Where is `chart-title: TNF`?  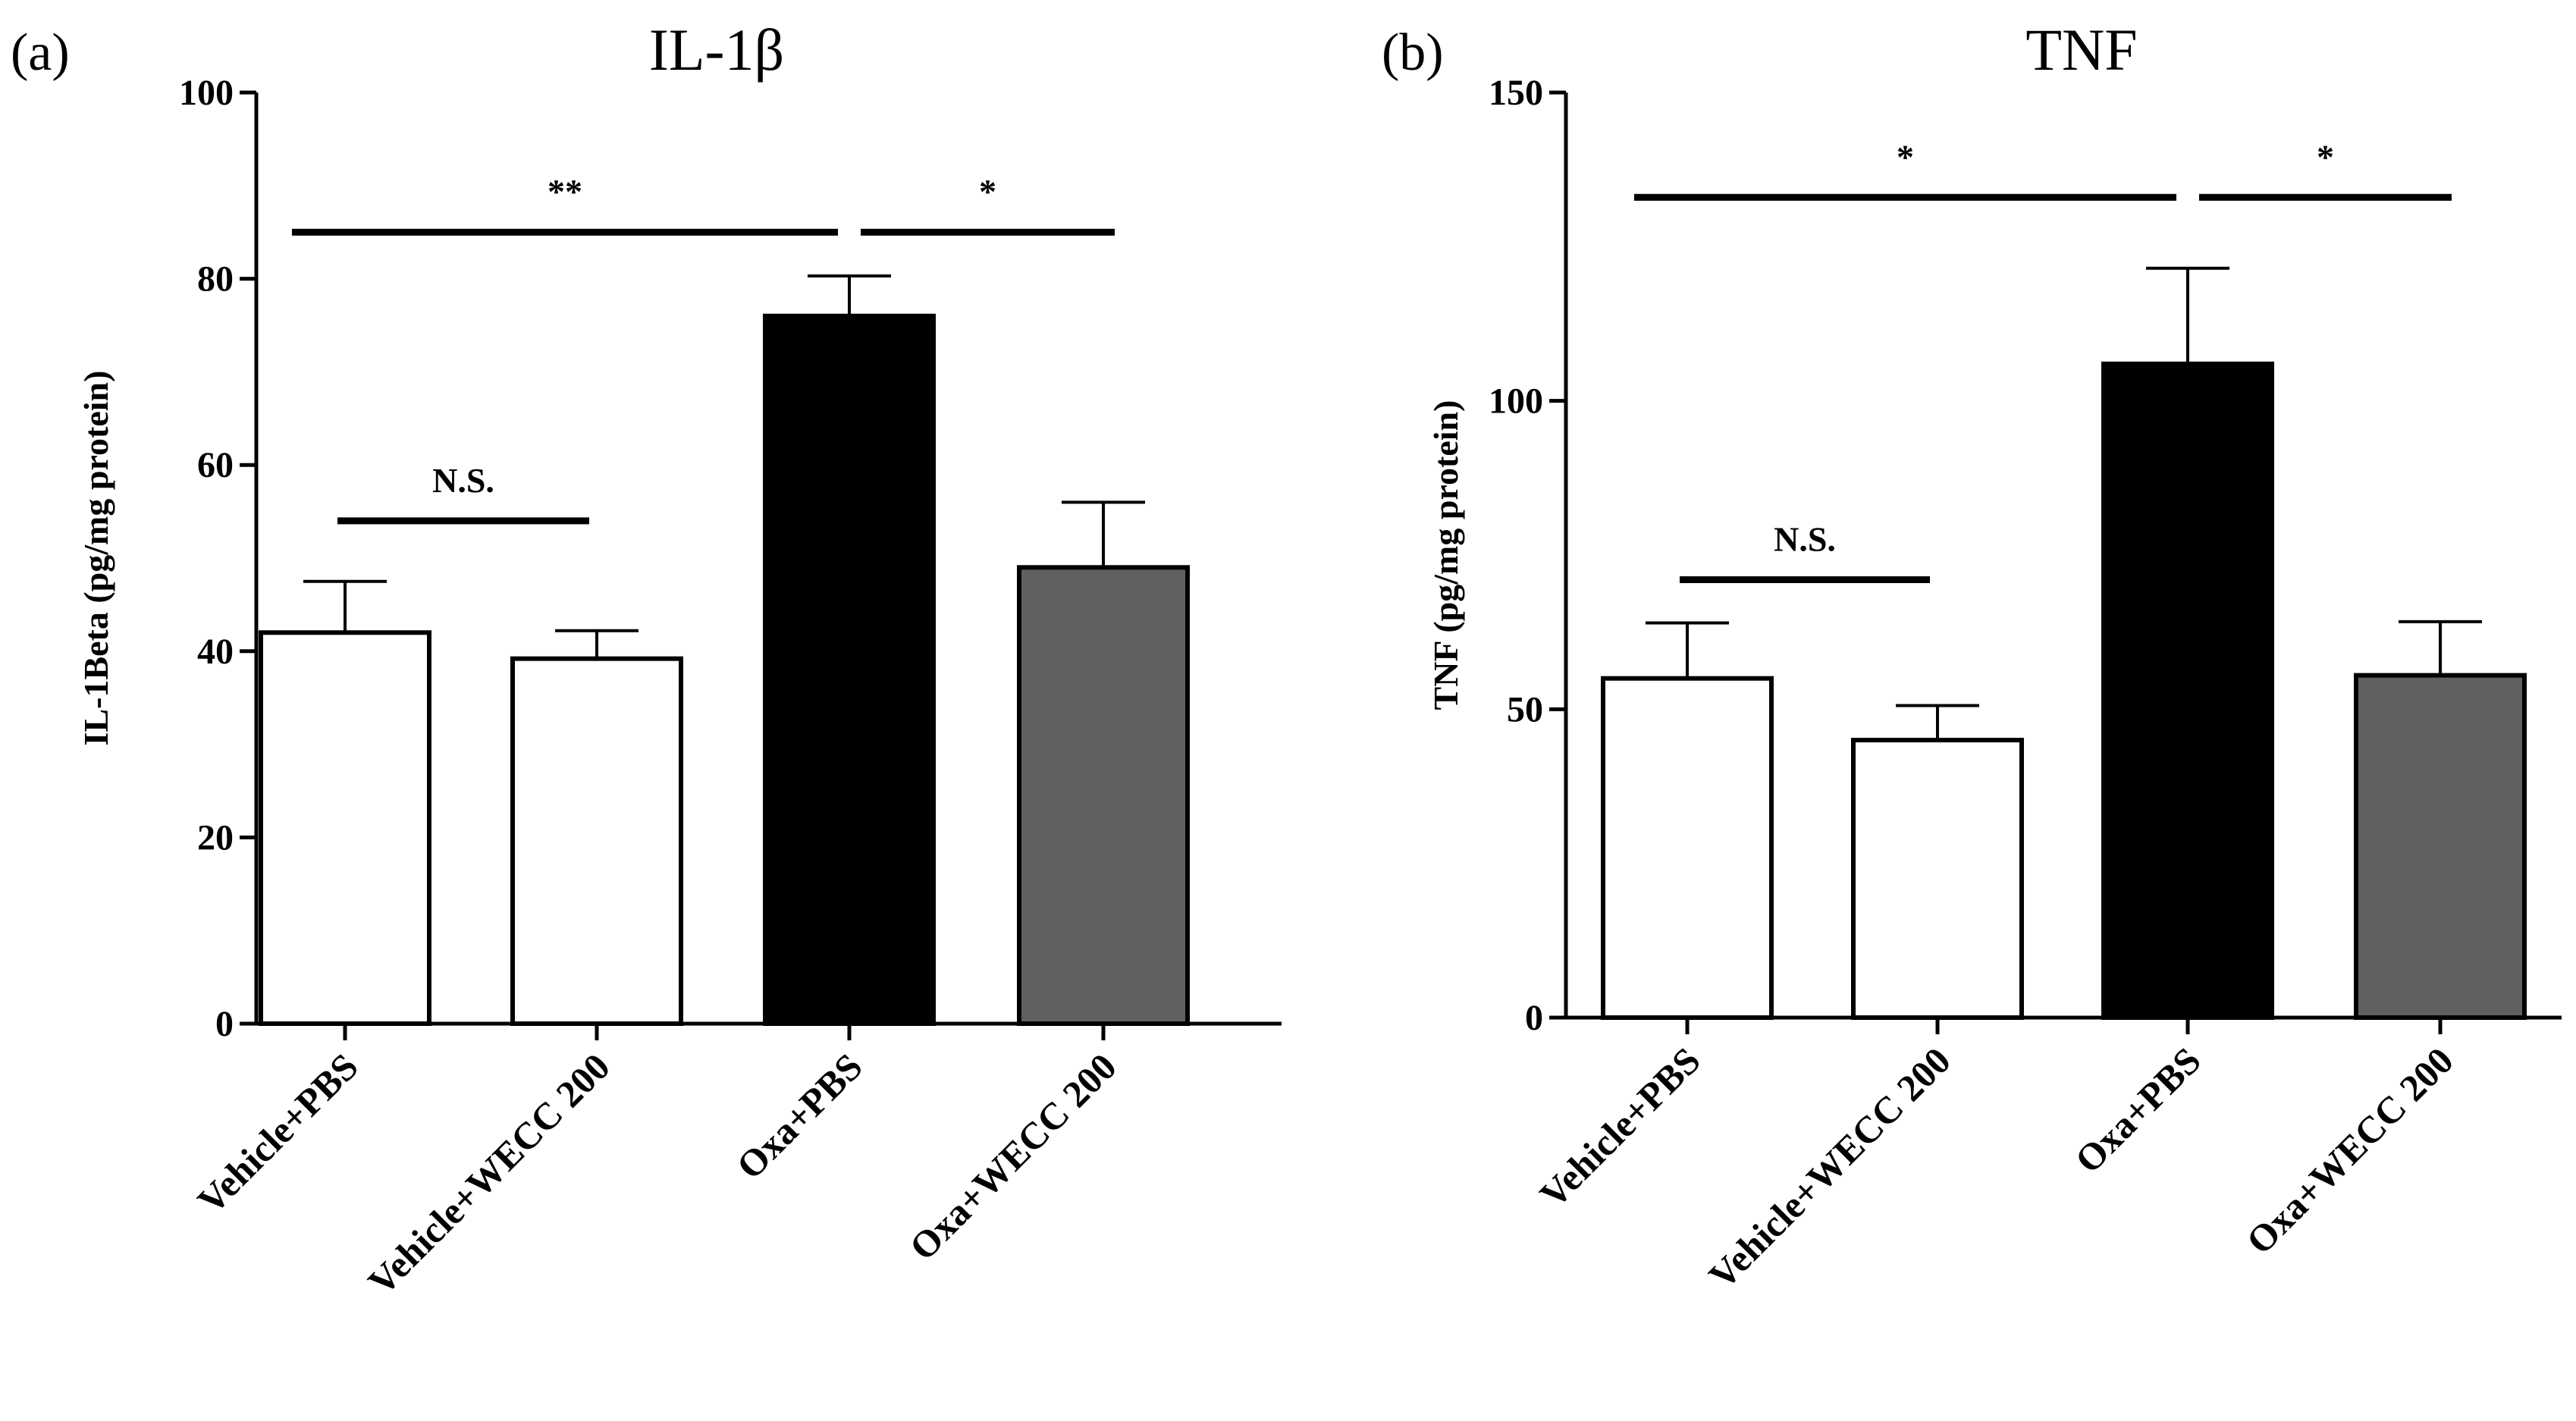 chart-title: TNF is located at coordinates (2081, 50).